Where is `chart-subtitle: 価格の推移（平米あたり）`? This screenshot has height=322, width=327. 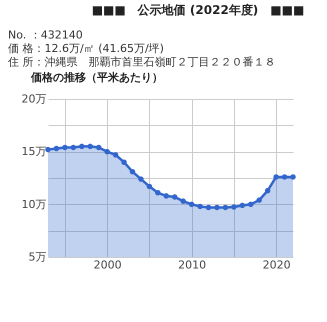 chart-subtitle: 価格の推移（平米あたり） is located at coordinates (97, 77).